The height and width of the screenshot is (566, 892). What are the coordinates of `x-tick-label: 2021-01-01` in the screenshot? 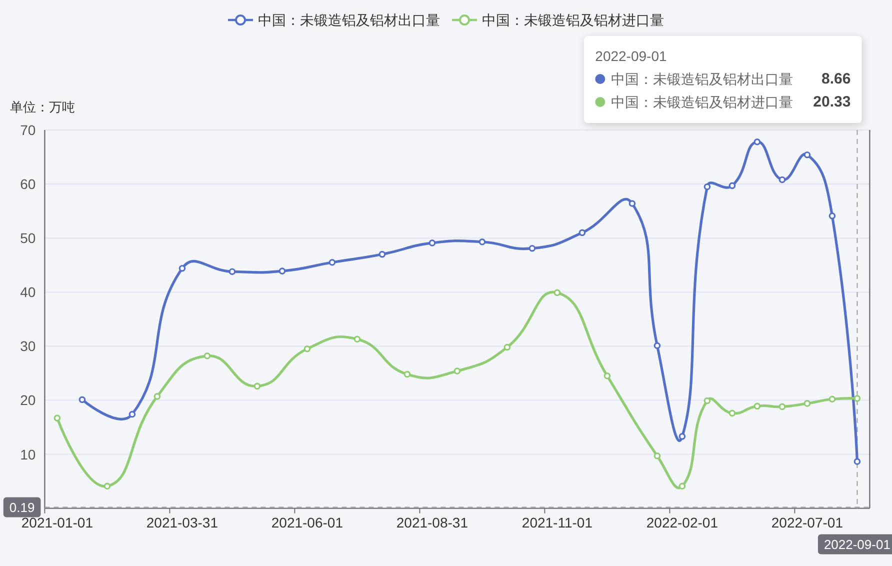 It's located at (57, 522).